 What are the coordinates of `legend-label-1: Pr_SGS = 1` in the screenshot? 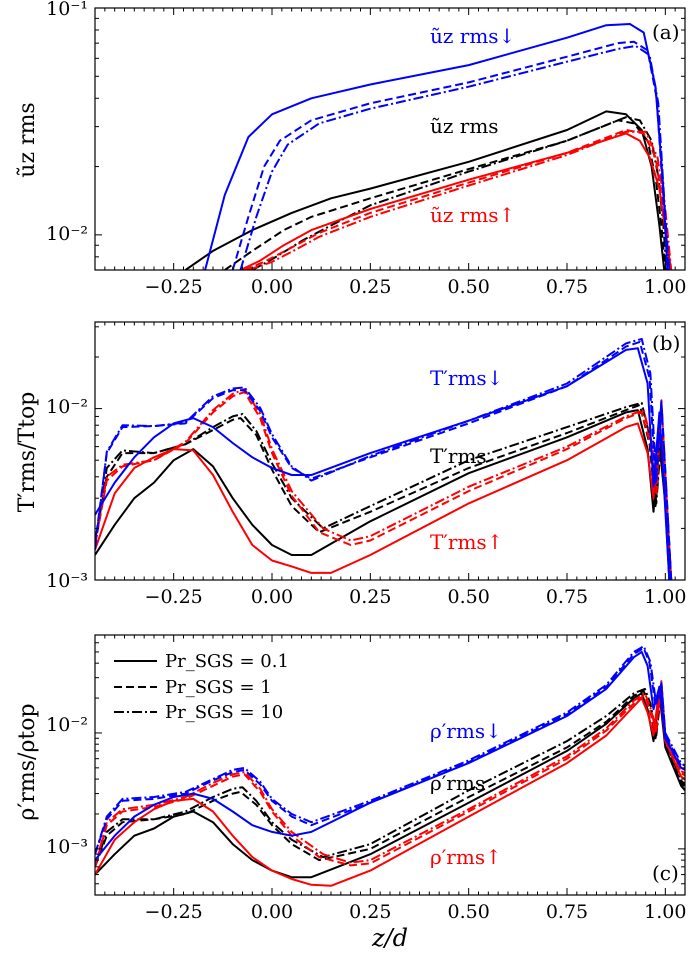 It's located at (218, 687).